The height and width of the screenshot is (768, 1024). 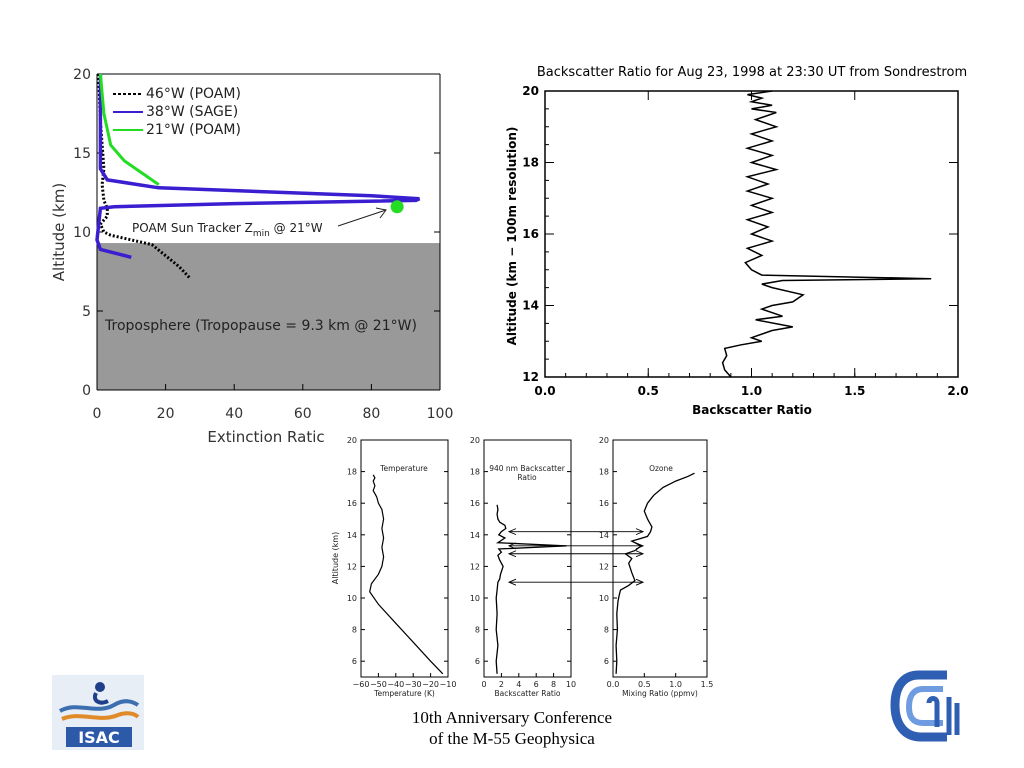 What do you see at coordinates (166, 414) in the screenshot?
I see `x-tick-label: 20` at bounding box center [166, 414].